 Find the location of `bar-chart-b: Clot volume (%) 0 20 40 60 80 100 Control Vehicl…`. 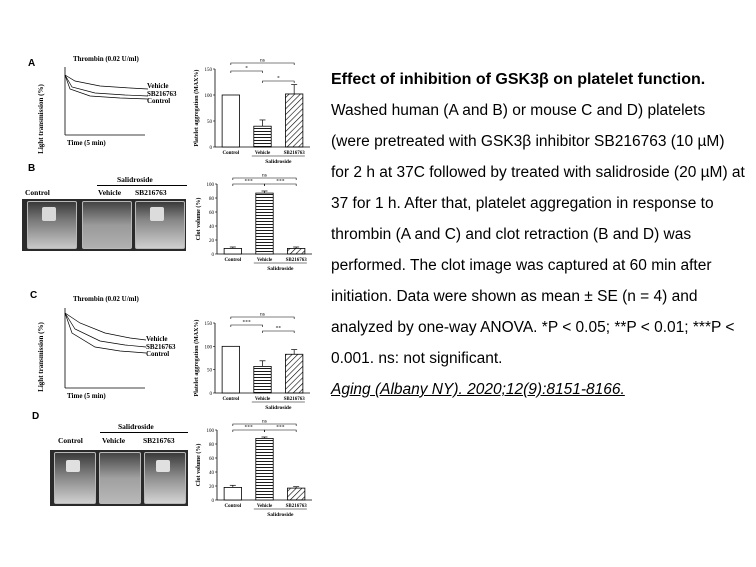

bar-chart-b: Clot volume (%) 0 20 40 60 80 100 Control Vehicl… is located at coordinates (253, 222).